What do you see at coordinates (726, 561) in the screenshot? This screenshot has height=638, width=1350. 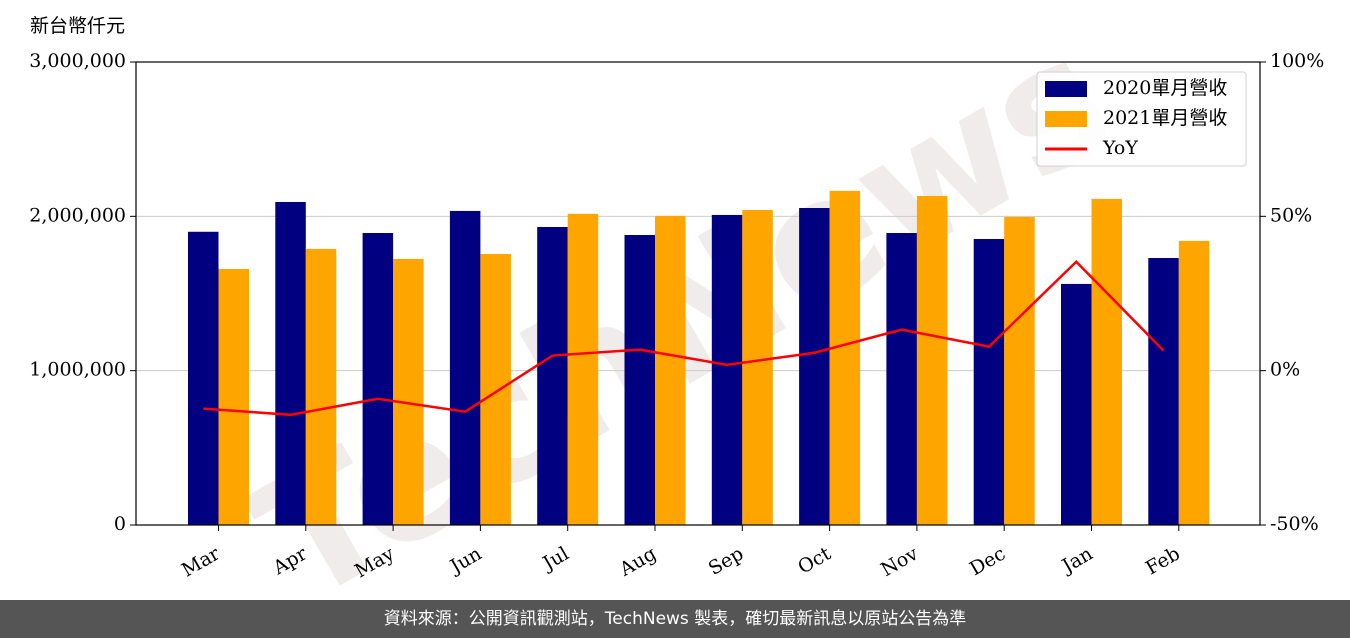 I see `x-tick-label: Sep` at bounding box center [726, 561].